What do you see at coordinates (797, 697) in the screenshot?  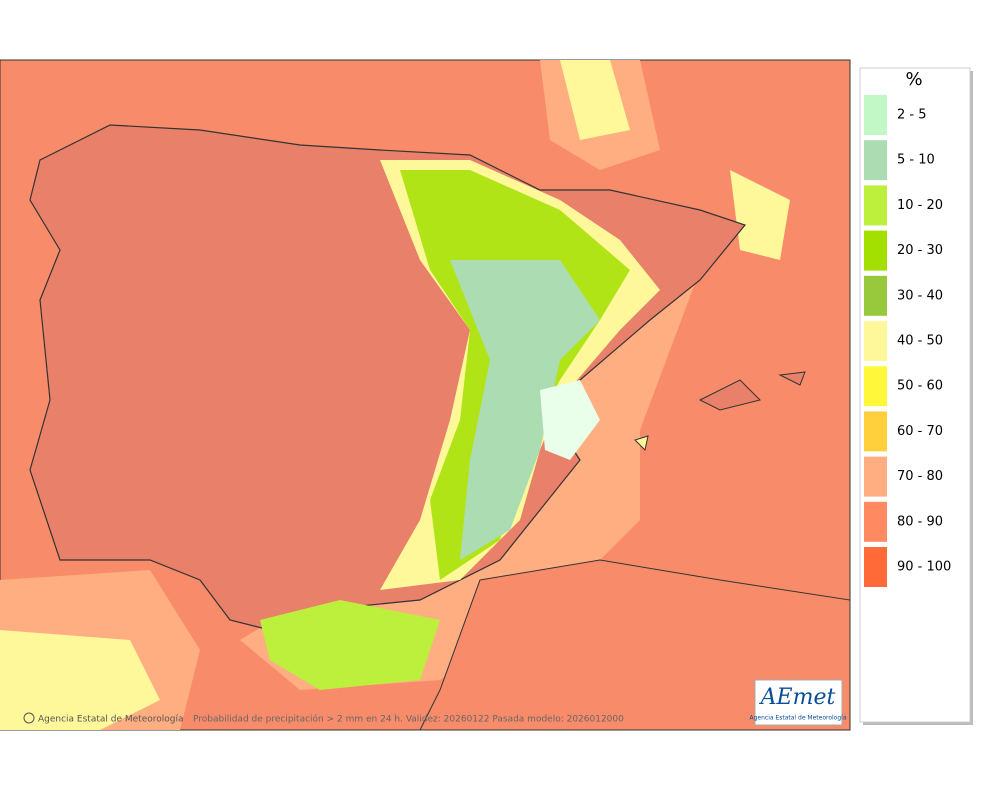 I see `logo-name: AEmet` at bounding box center [797, 697].